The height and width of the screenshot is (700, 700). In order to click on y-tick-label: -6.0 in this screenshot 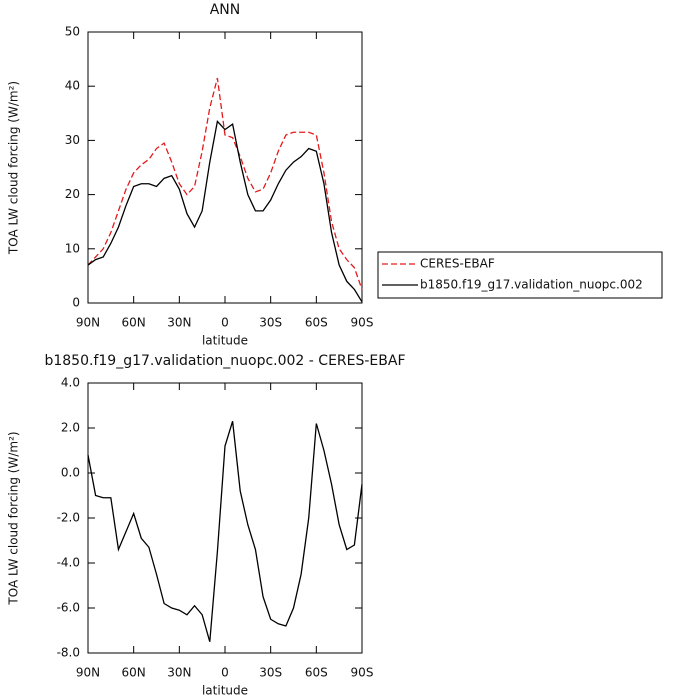, I will do `click(68, 608)`.